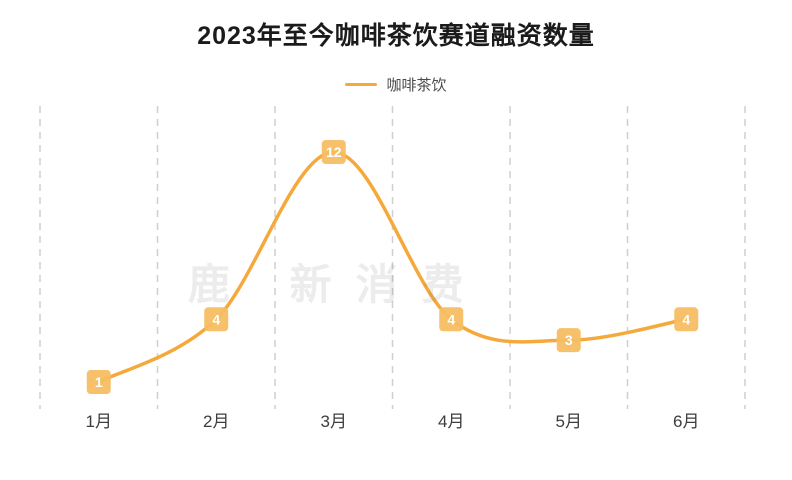 The image size is (792, 480). What do you see at coordinates (334, 421) in the screenshot?
I see `x-tick-label: 3月` at bounding box center [334, 421].